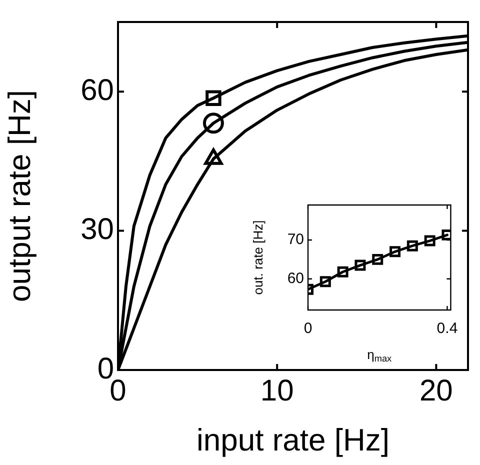 This screenshot has width=480, height=465. I want to click on y-axis-title: out. rate [Hz], so click(258, 257).